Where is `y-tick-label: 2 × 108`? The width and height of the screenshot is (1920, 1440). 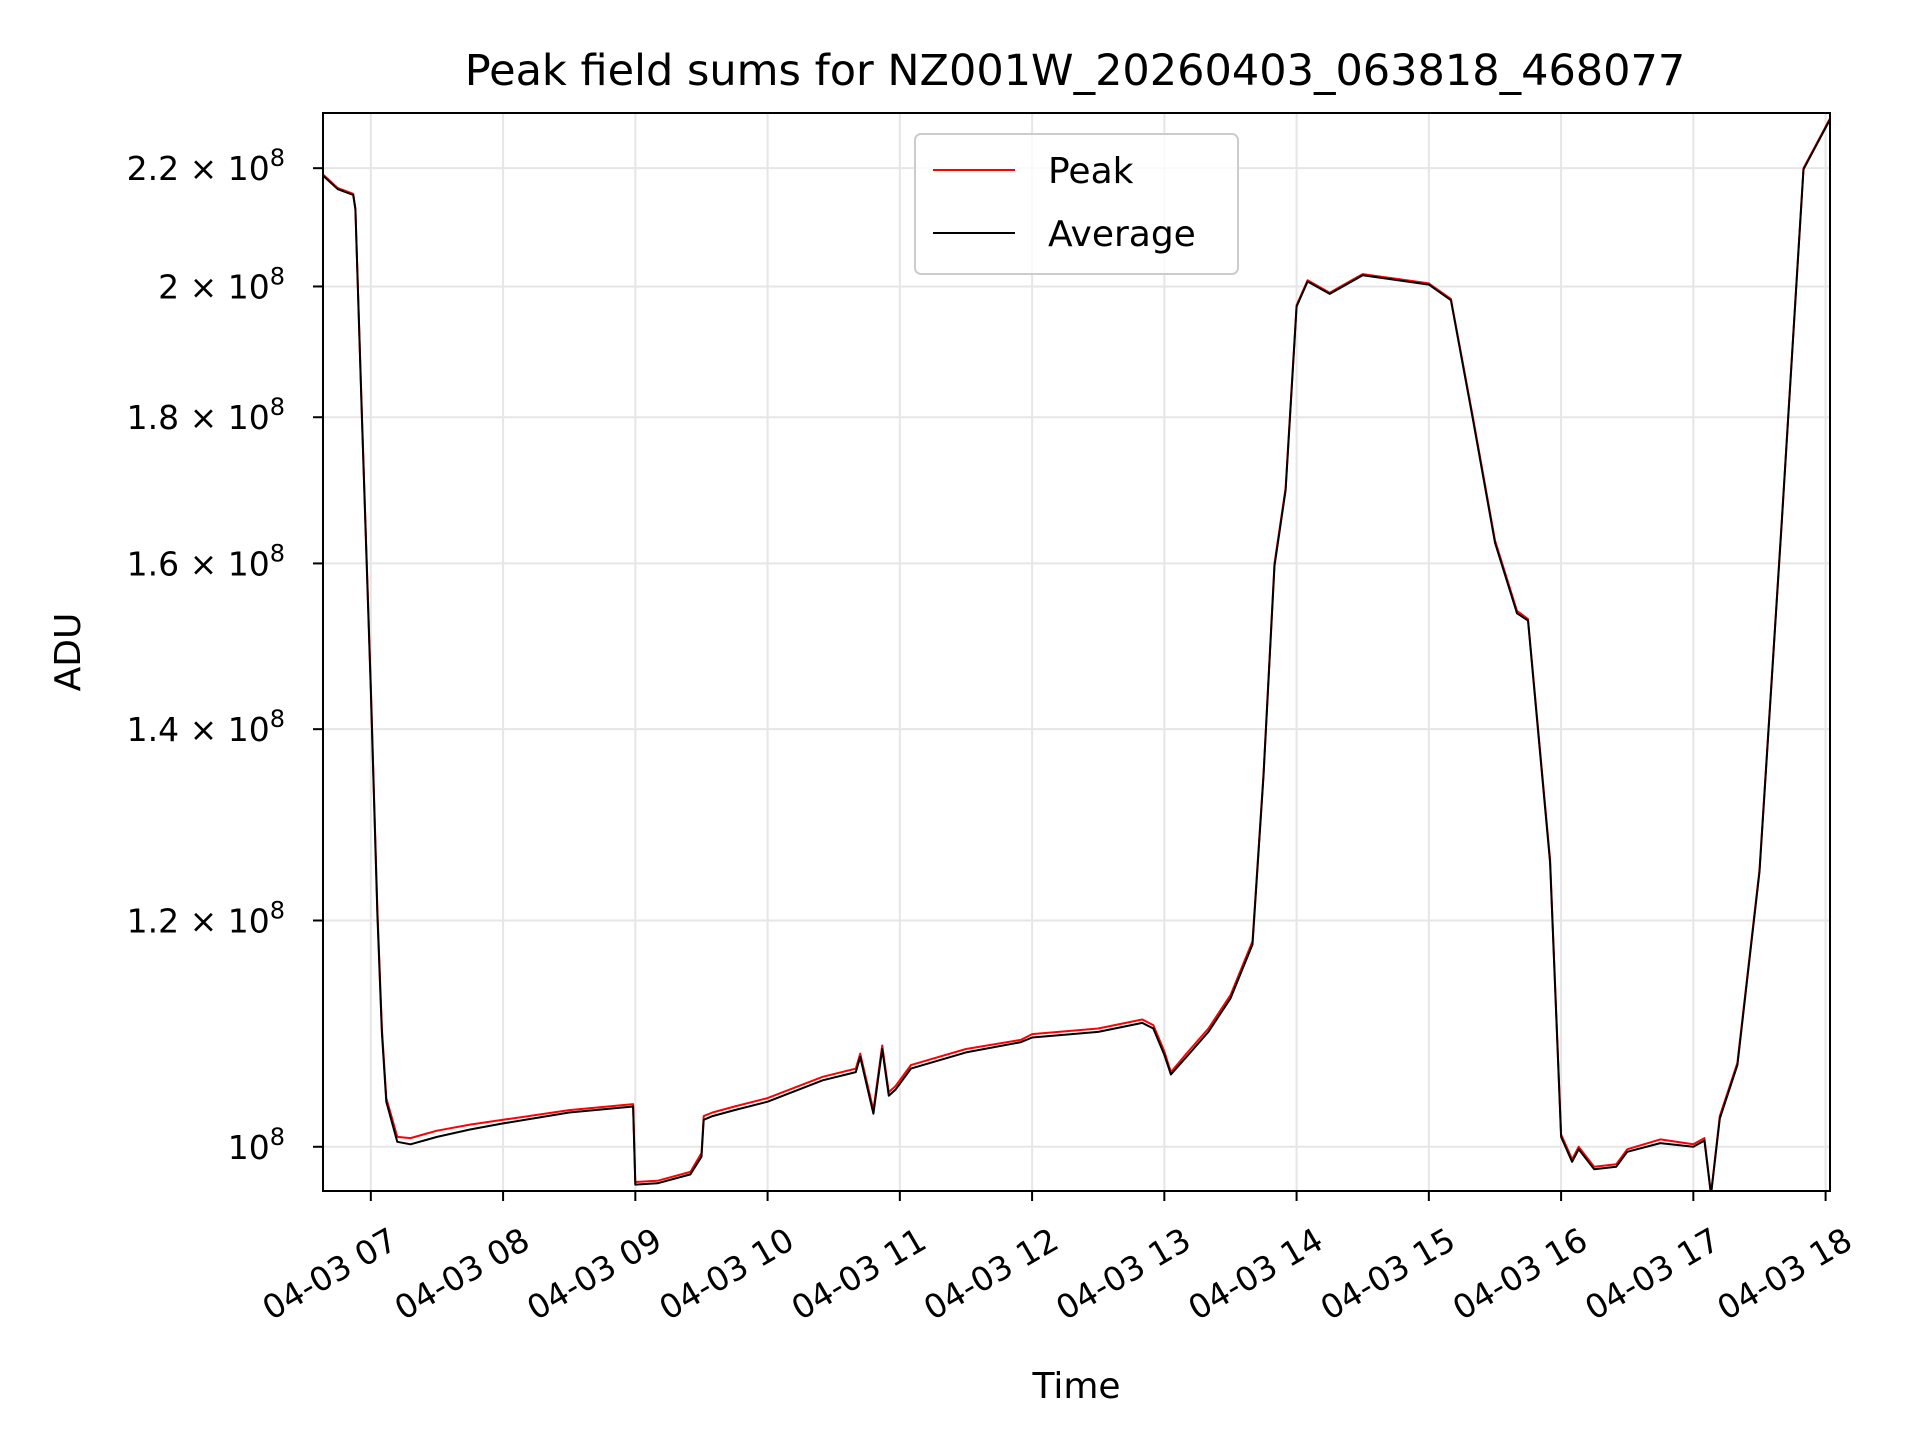
y-tick-label: 2 × 108 is located at coordinates (221, 284).